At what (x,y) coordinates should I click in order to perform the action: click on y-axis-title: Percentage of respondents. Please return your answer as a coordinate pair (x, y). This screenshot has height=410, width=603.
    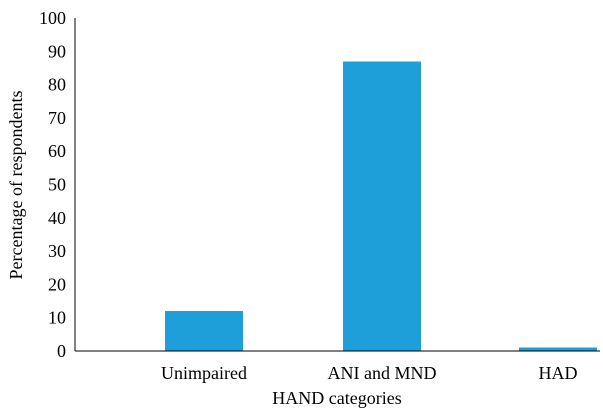
    Looking at the image, I should click on (16, 185).